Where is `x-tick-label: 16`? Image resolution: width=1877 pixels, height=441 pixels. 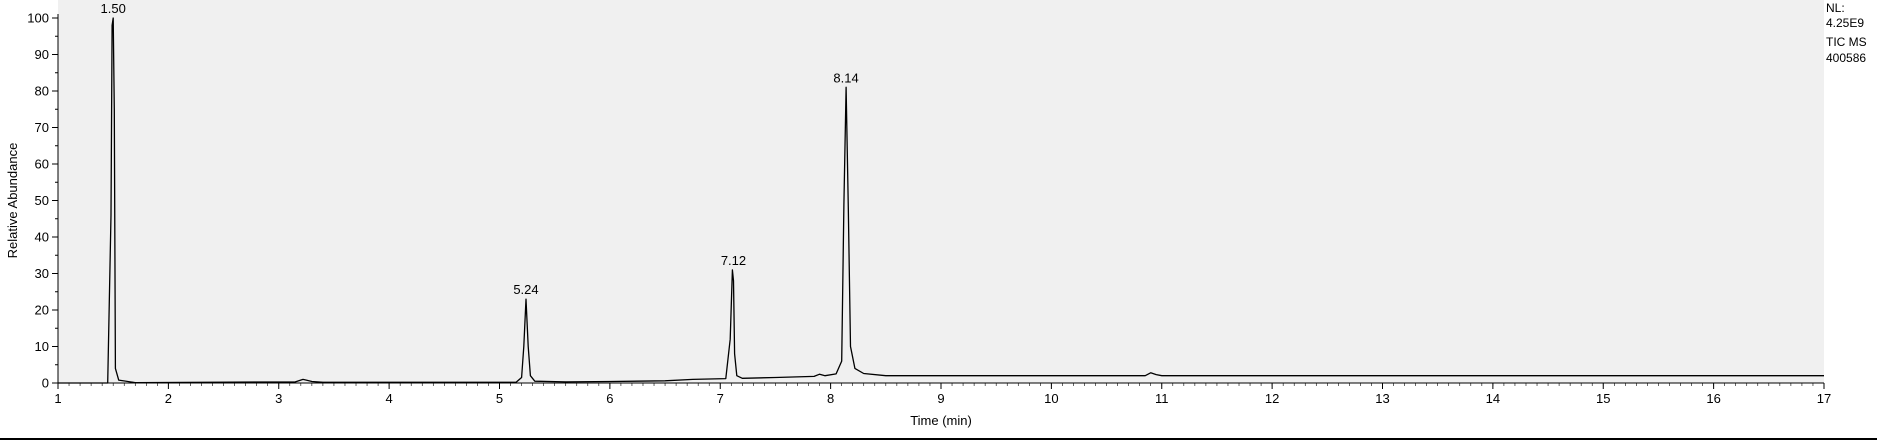
x-tick-label: 16 is located at coordinates (1713, 398).